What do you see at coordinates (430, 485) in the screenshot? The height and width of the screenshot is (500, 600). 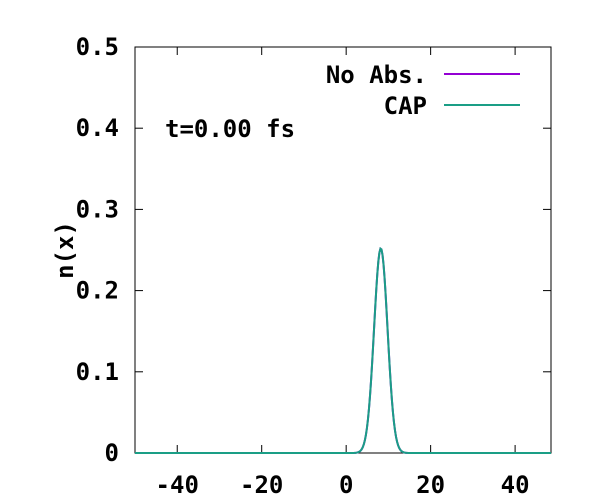 I see `x-tick-label: 20` at bounding box center [430, 485].